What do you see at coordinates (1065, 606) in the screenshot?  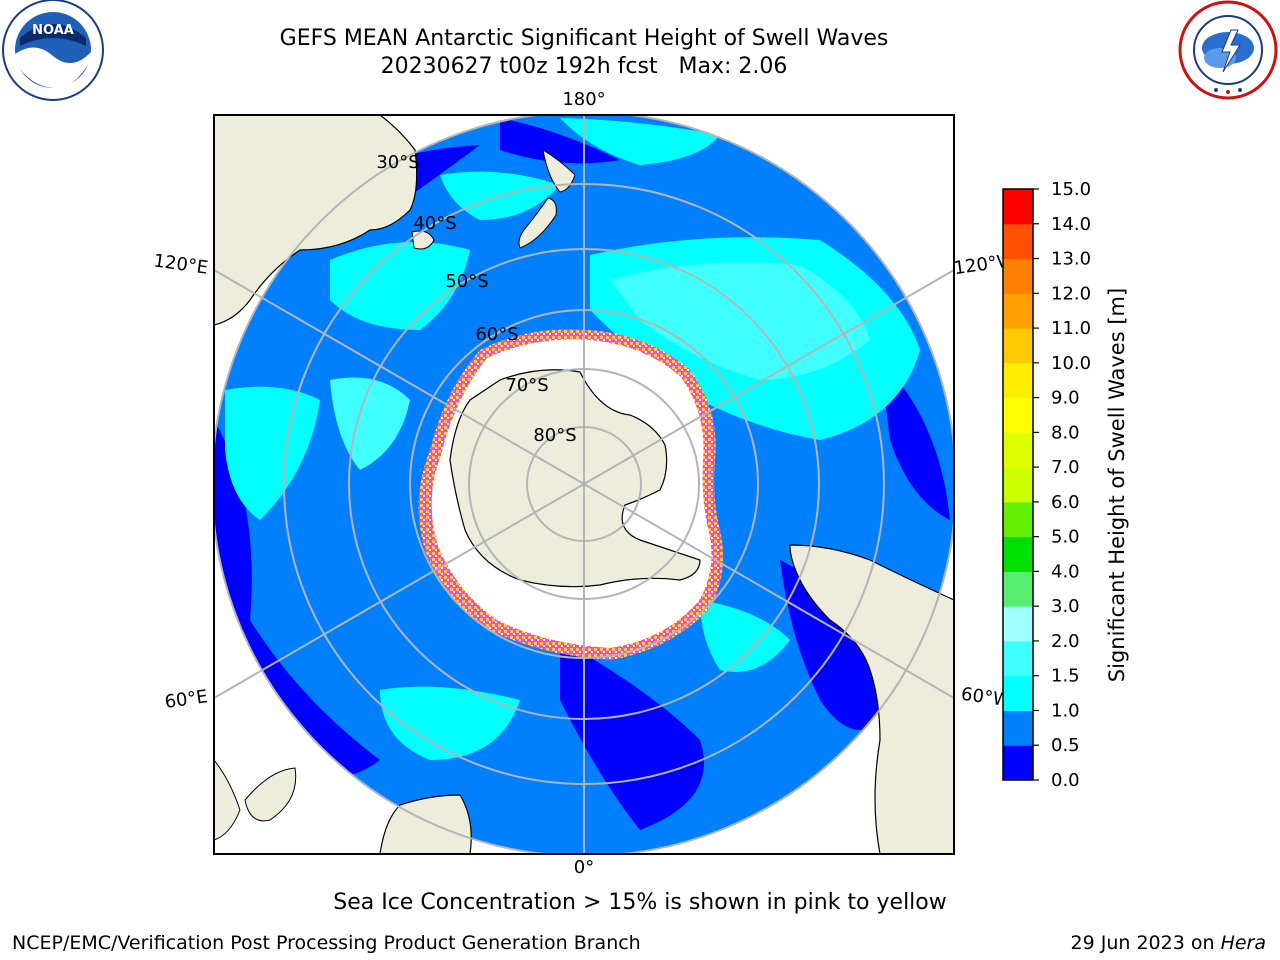 I see `colorbar-tick-label: 3.0` at bounding box center [1065, 606].